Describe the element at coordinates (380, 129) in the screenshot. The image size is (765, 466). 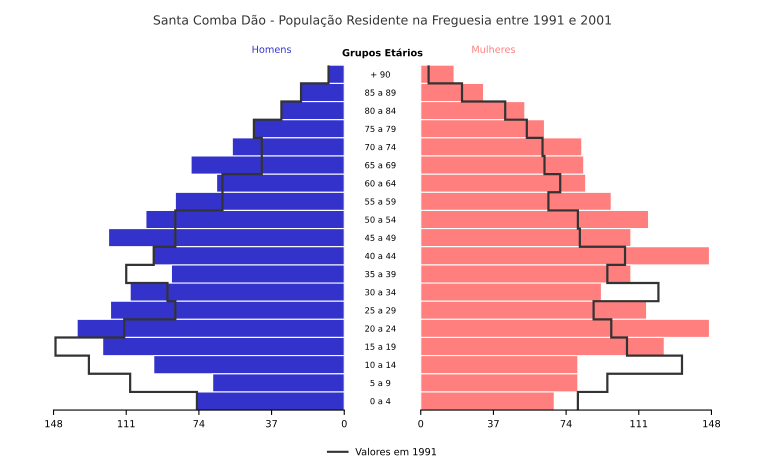
I see `y-tick-label: 75 a 79` at that location.